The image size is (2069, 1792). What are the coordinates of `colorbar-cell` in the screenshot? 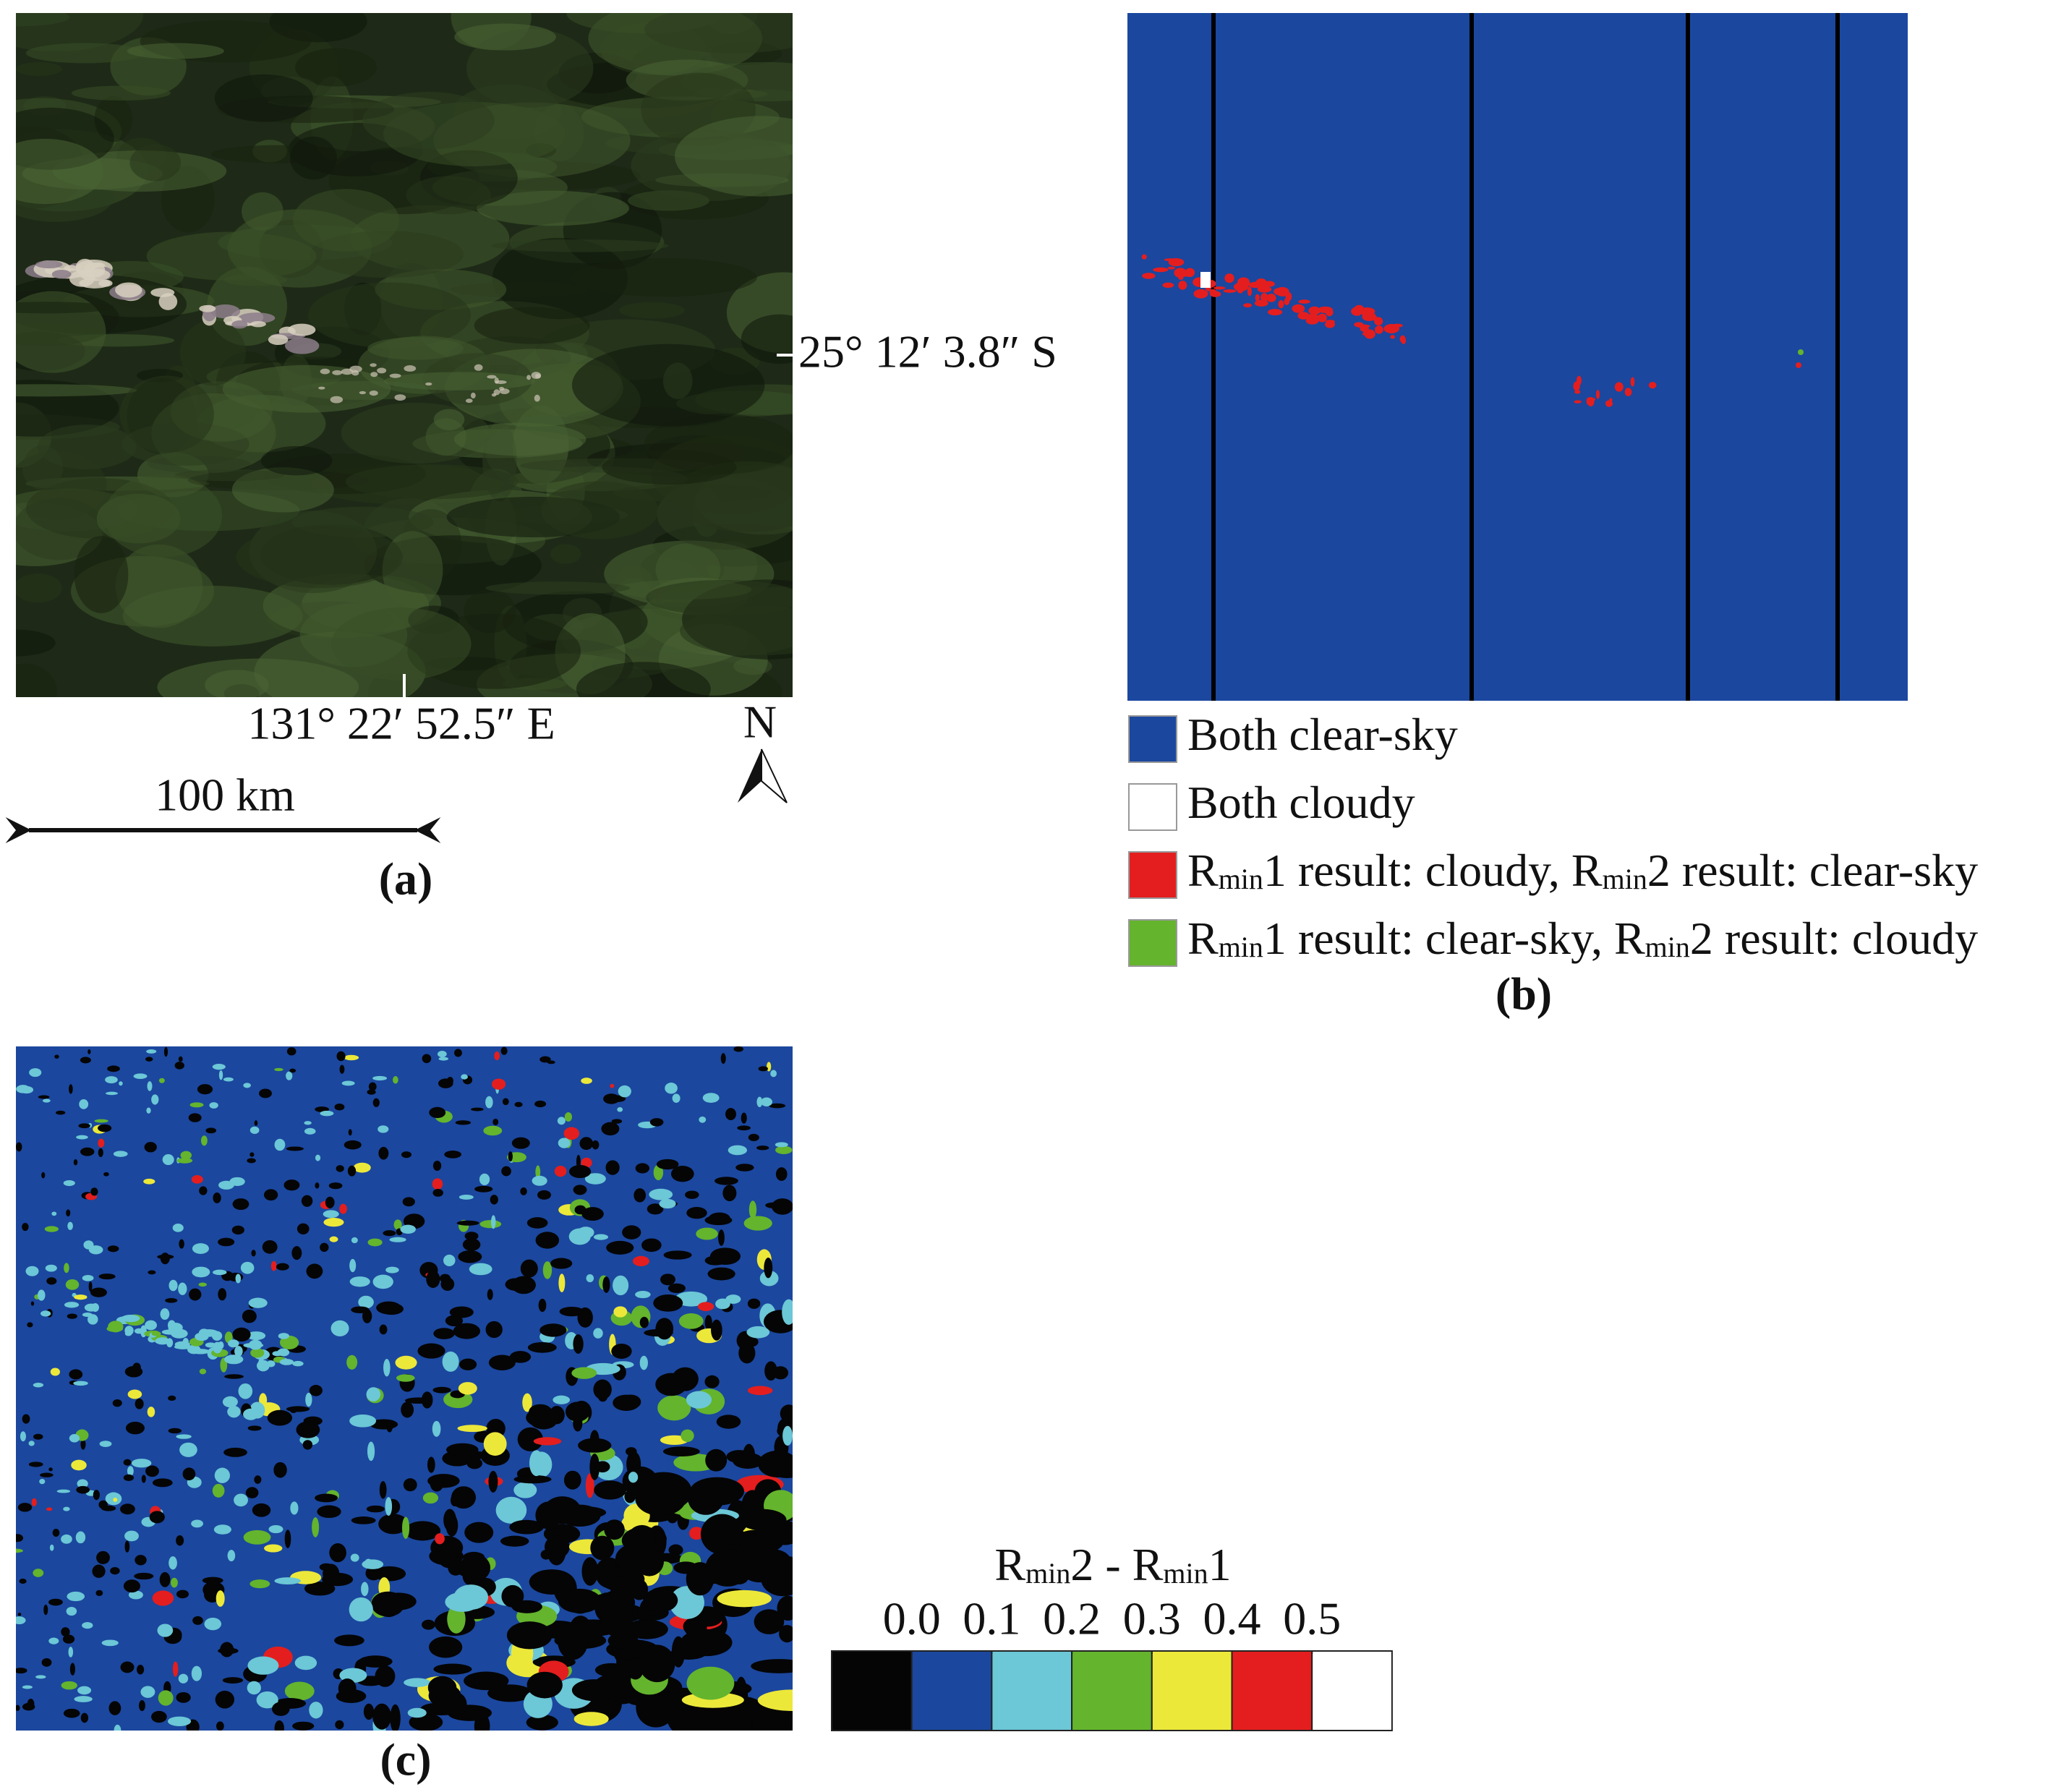 It's located at (952, 1690).